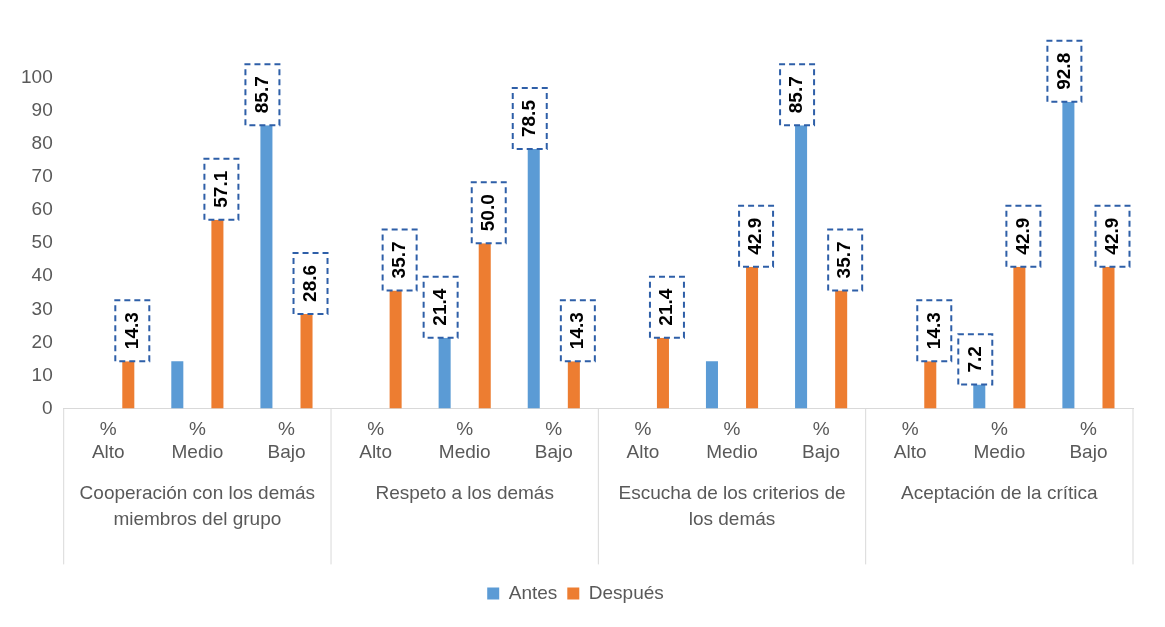 The width and height of the screenshot is (1165, 627). I want to click on y-tick-label: 50, so click(42, 242).